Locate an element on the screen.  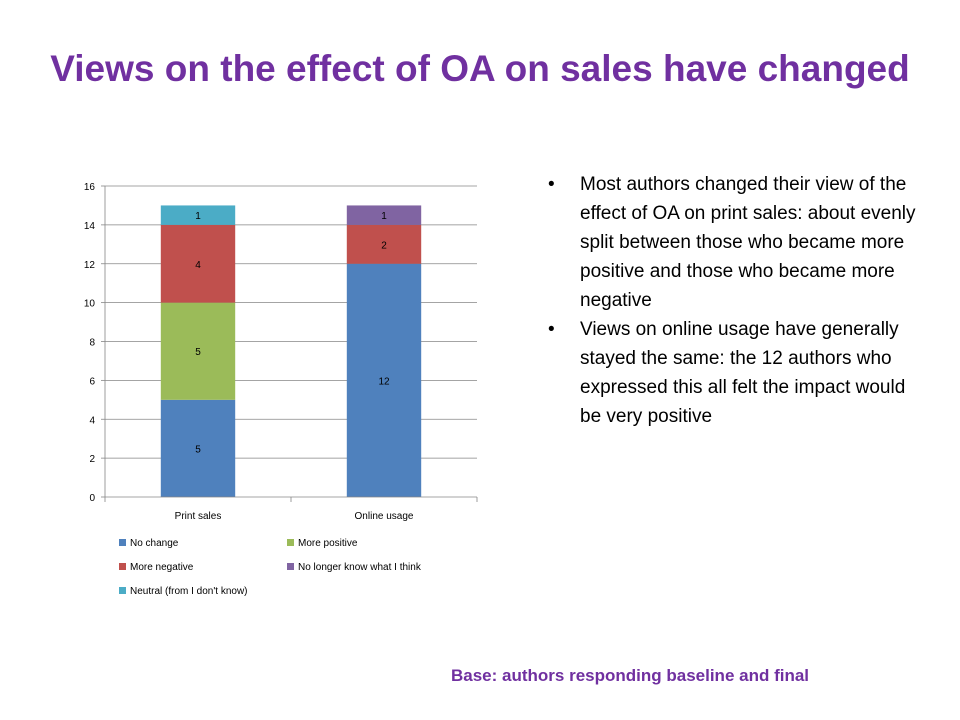
legend-label: More negative is located at coordinates (162, 567).